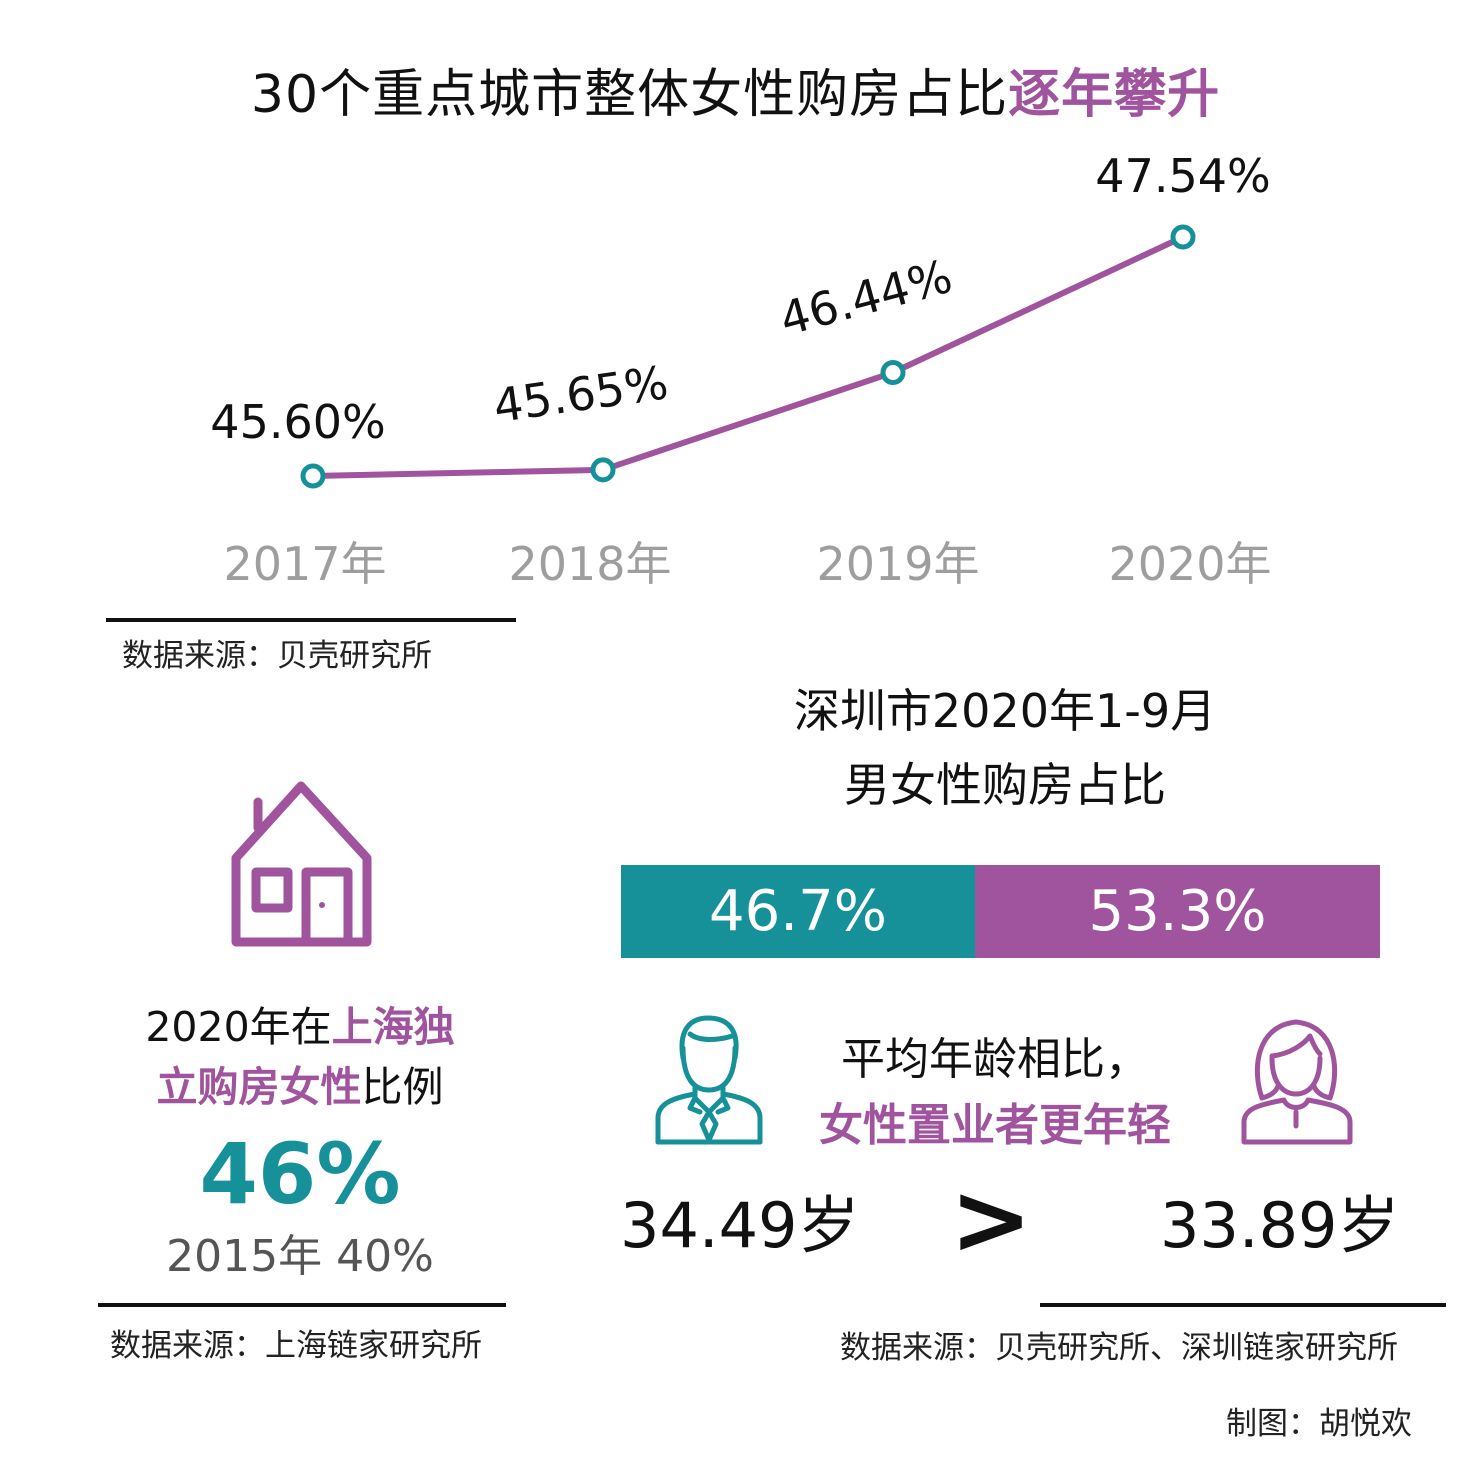 The height and width of the screenshot is (1471, 1471). What do you see at coordinates (991, 1220) in the screenshot?
I see `greater-than-sign: >` at bounding box center [991, 1220].